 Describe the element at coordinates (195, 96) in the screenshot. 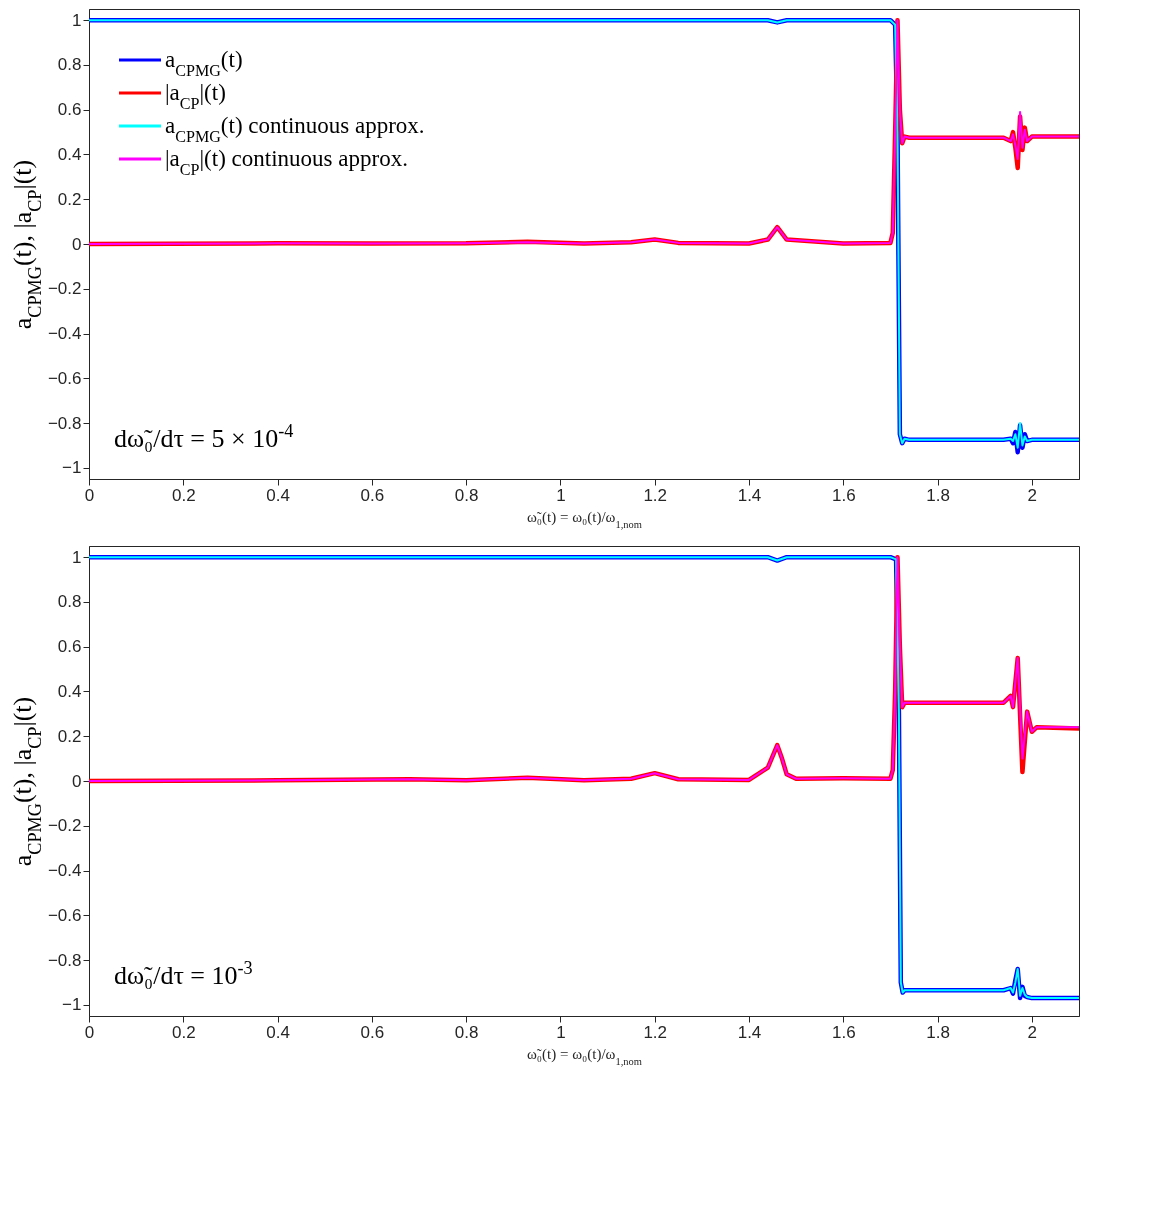

I see `legend-label: |a$_{CP}$|(t)` at that location.